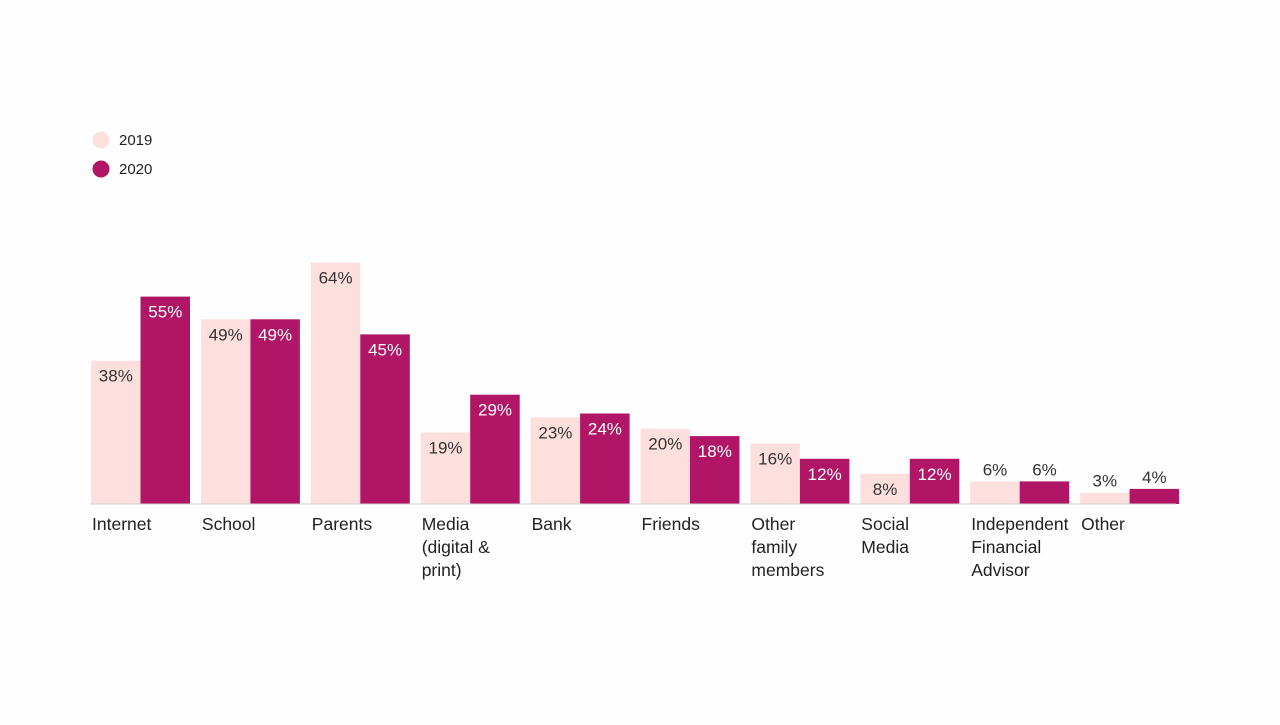  I want to click on x-tick-label-line: Parents, so click(342, 524).